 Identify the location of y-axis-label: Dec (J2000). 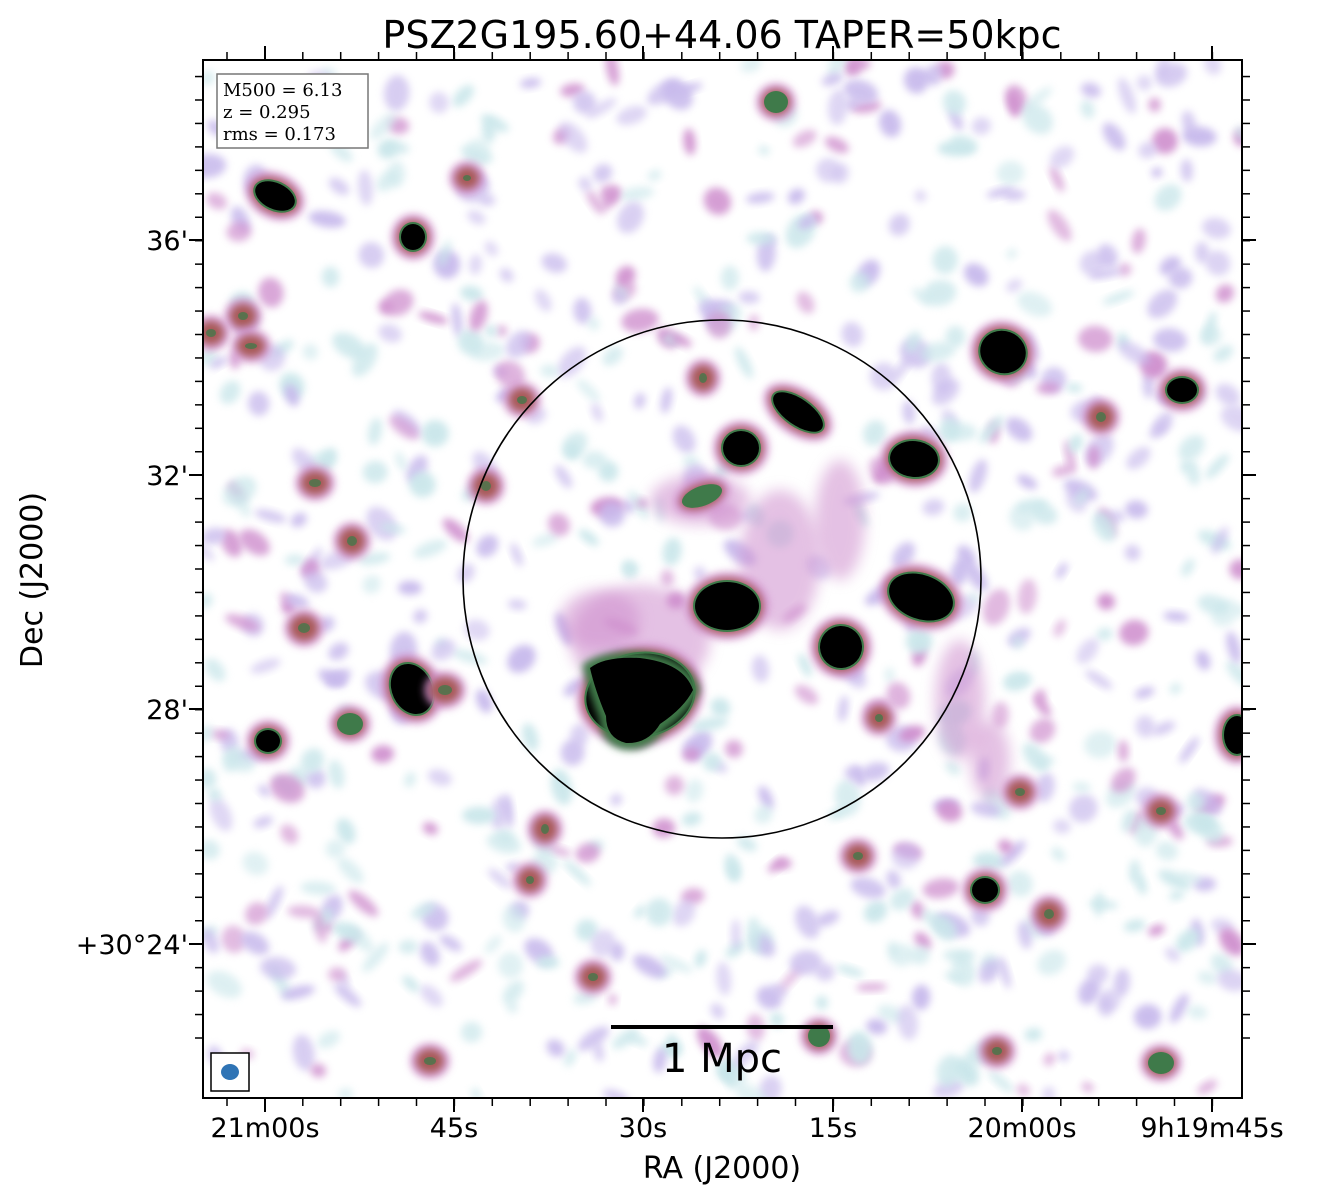
(32, 580).